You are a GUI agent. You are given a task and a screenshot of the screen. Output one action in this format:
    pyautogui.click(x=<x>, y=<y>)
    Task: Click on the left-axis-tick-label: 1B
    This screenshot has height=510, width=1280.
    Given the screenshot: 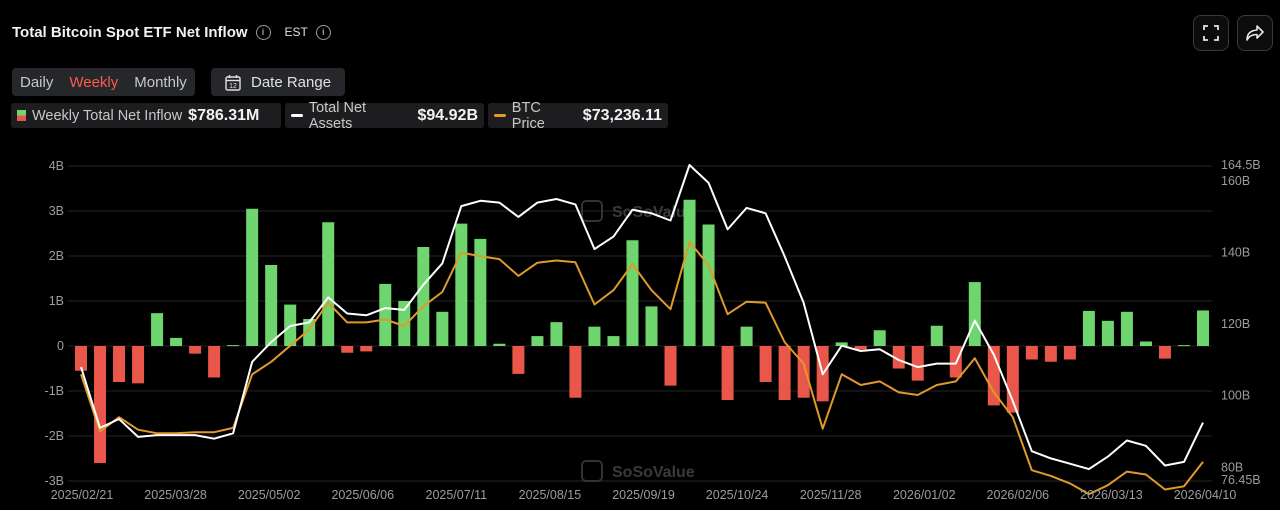 What is the action you would take?
    pyautogui.click(x=56, y=301)
    